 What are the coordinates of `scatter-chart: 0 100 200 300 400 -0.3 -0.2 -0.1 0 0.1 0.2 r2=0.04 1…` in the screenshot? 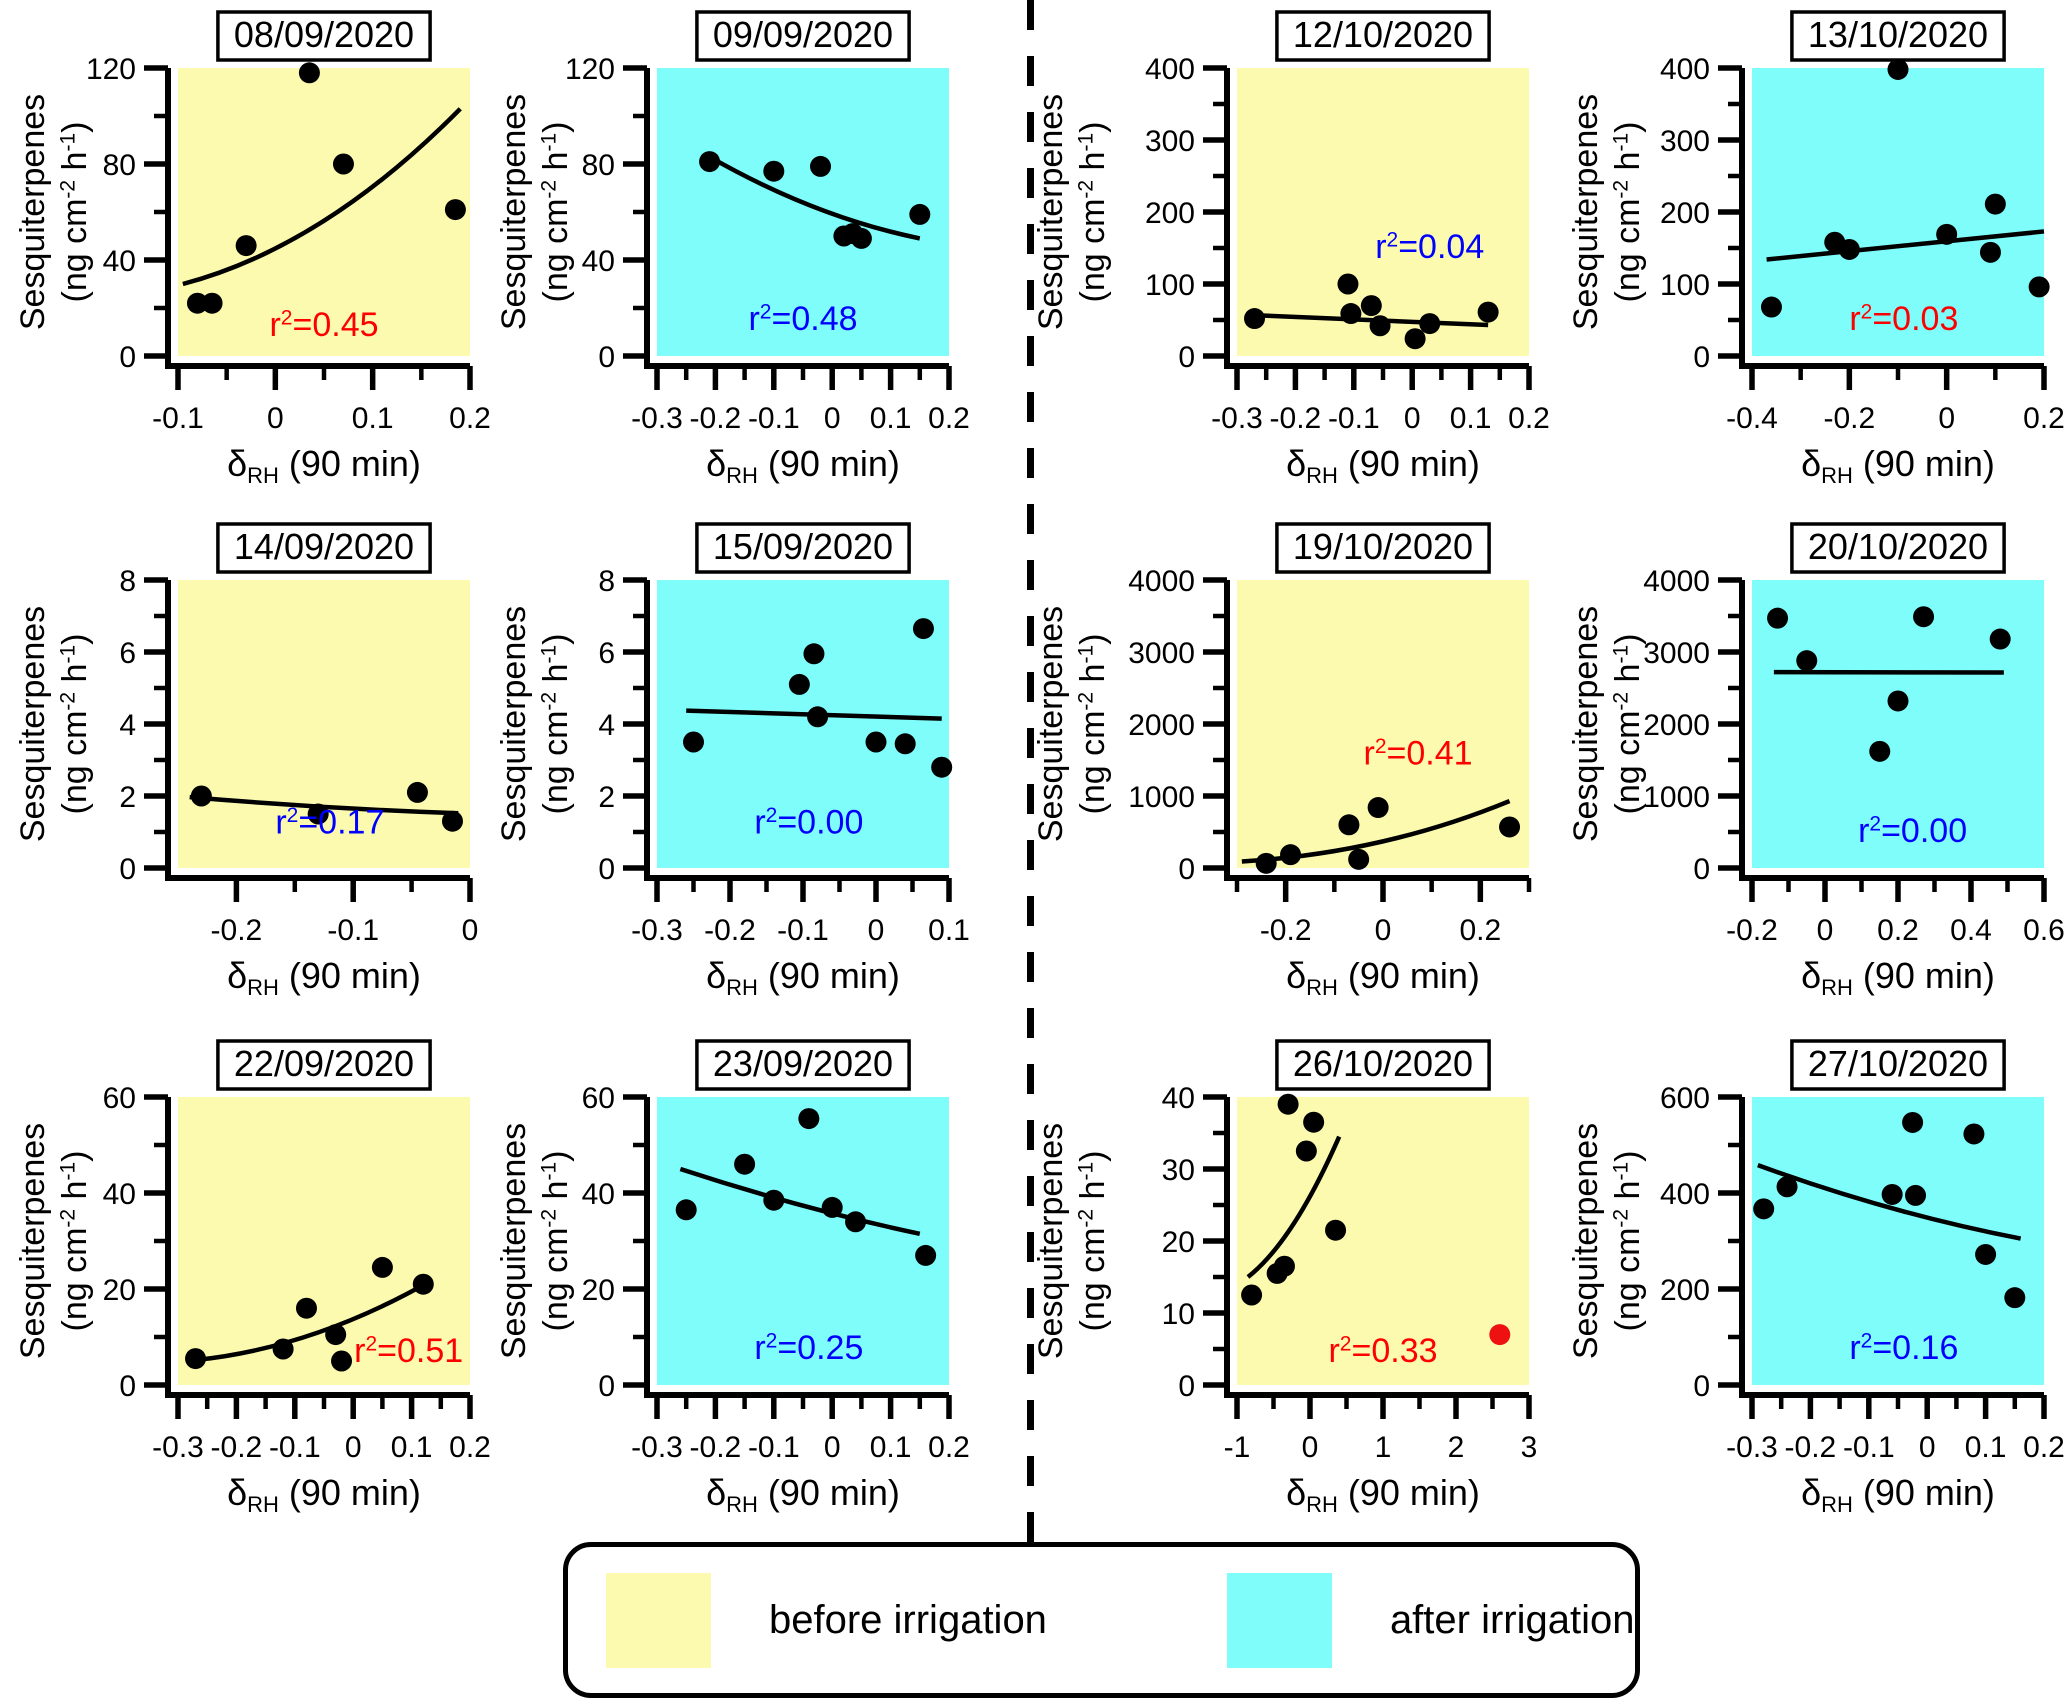 It's located at (1291, 249).